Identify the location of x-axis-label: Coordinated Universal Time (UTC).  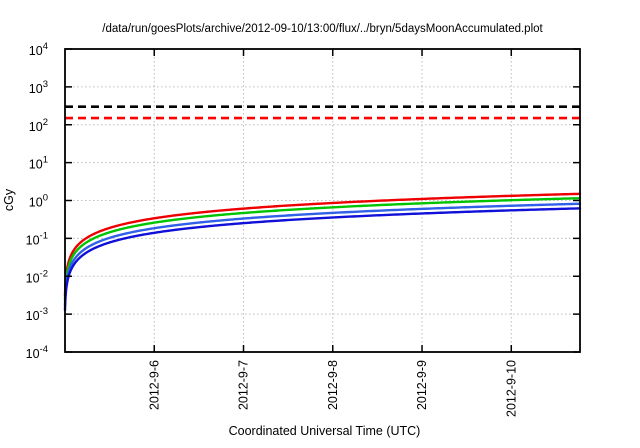
(324, 431).